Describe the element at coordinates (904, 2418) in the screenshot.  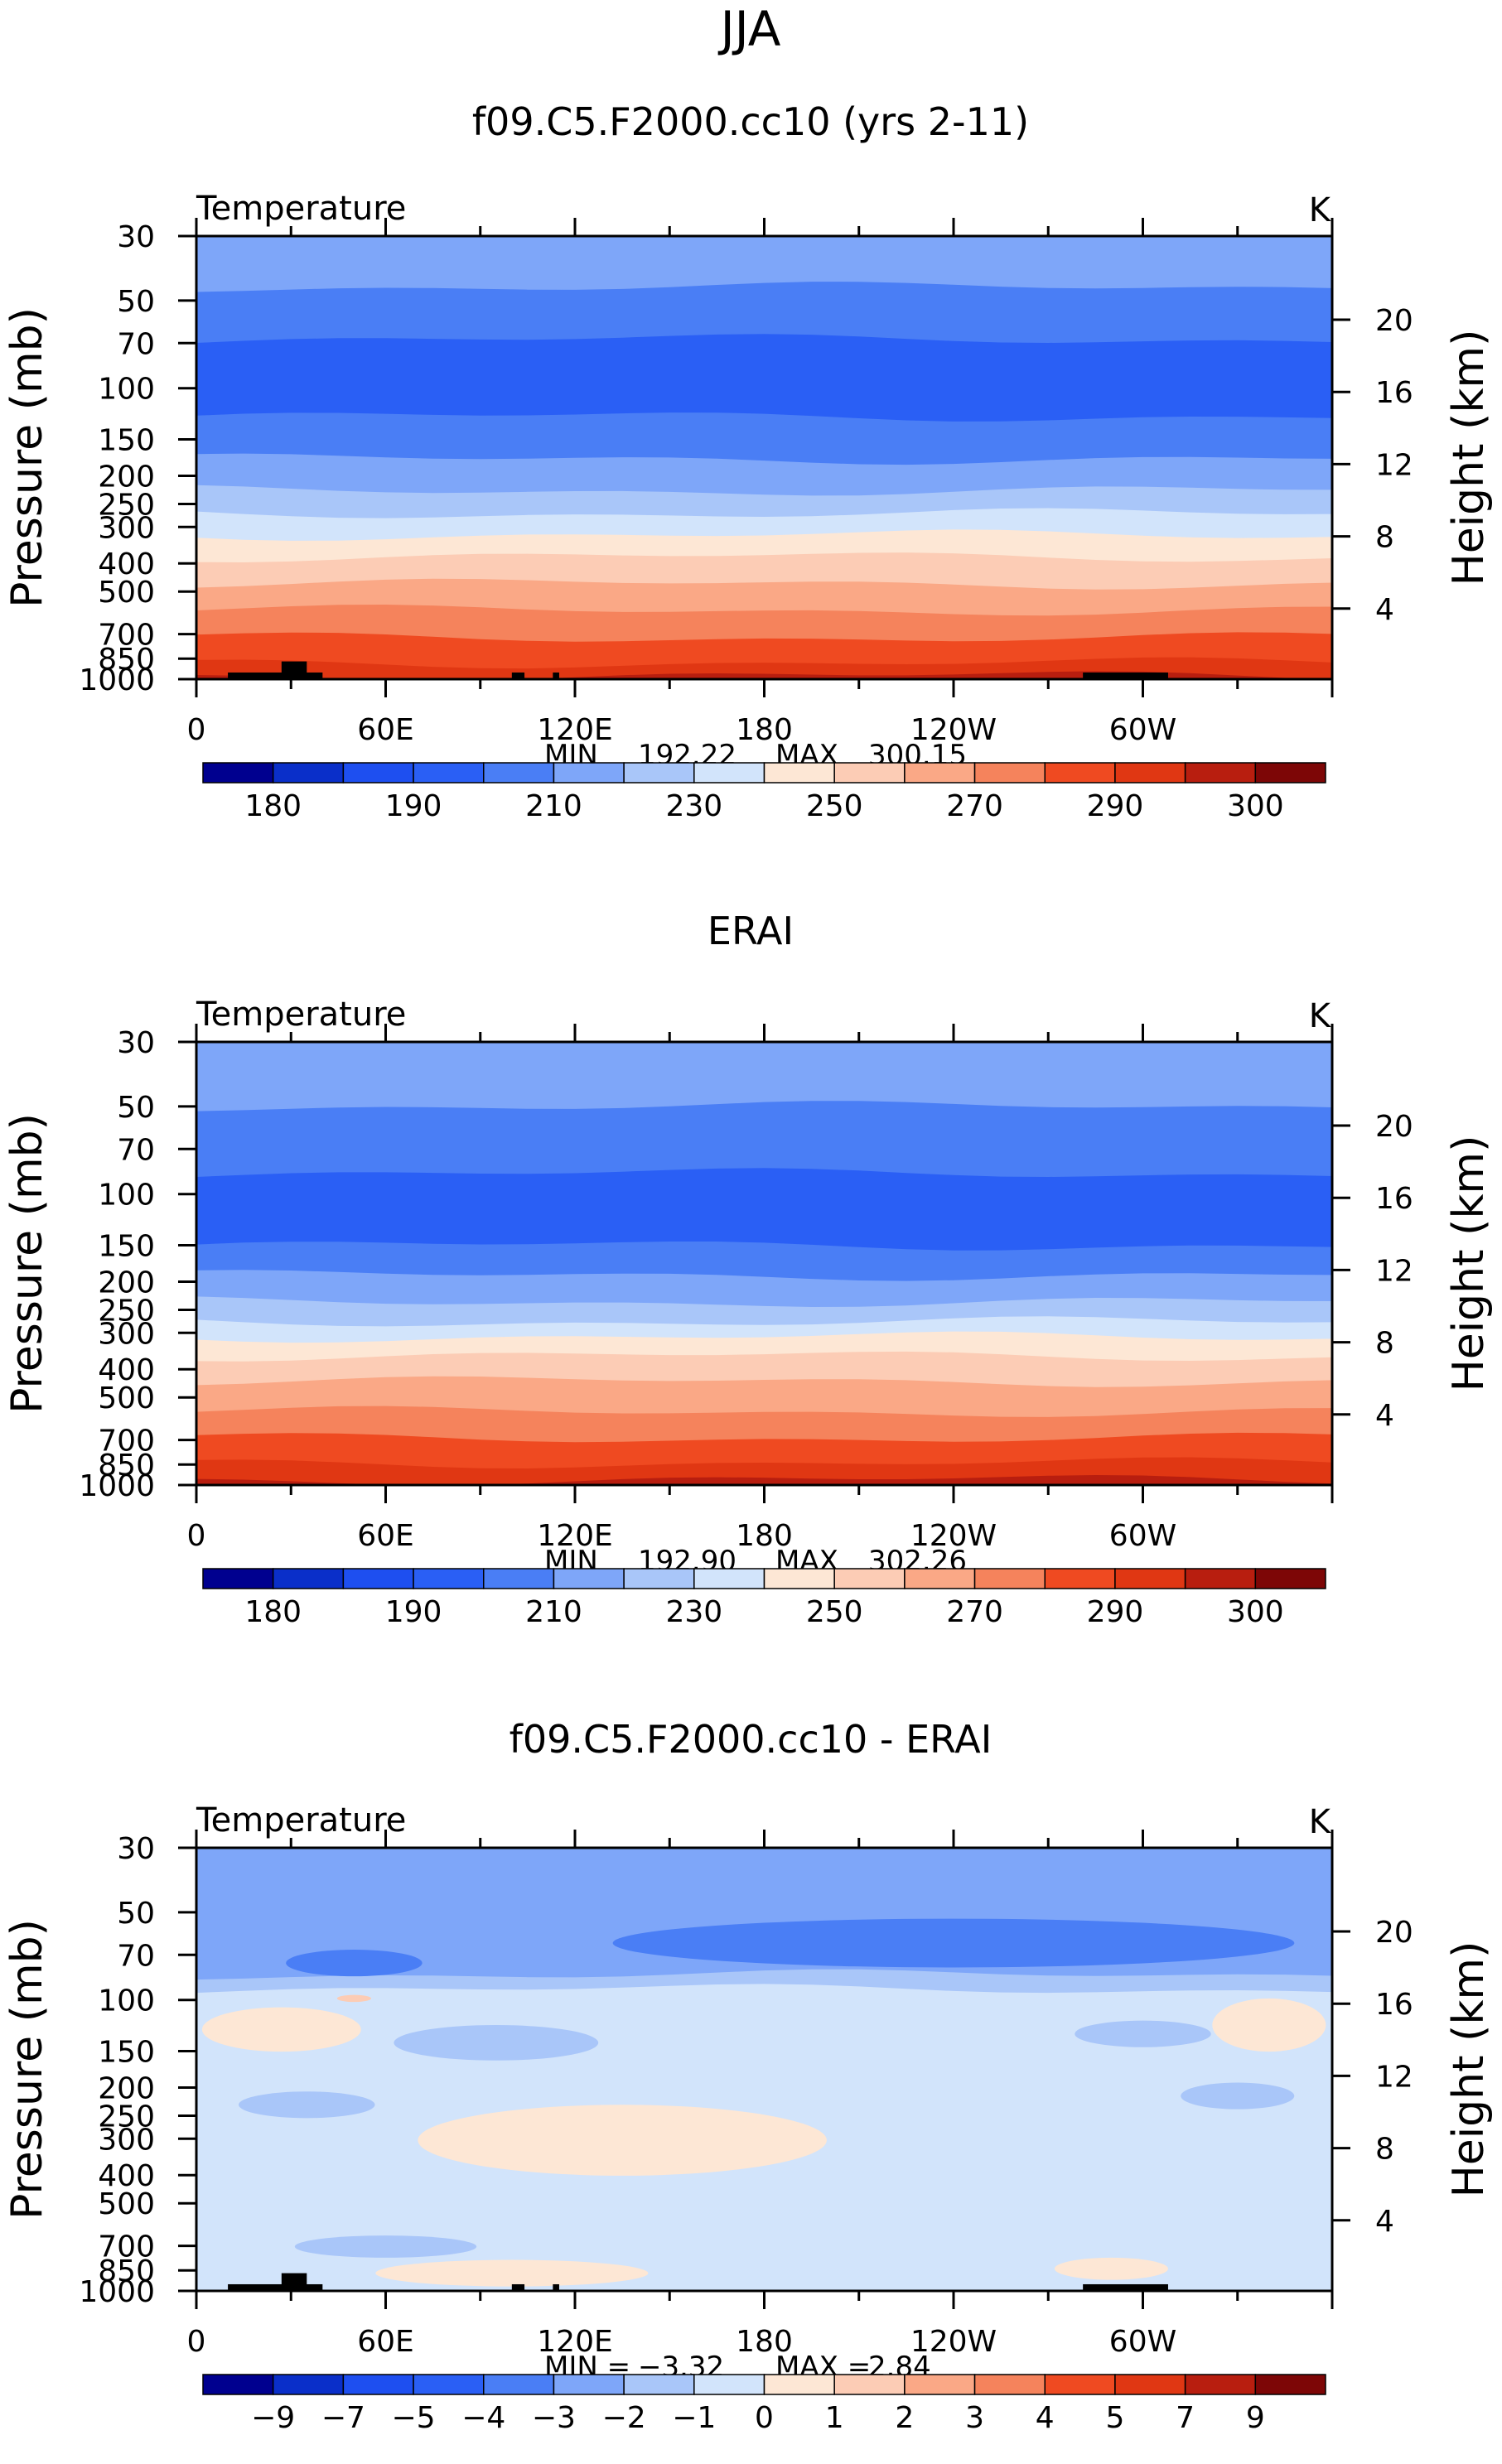
I see `colorbar-label: 2` at that location.